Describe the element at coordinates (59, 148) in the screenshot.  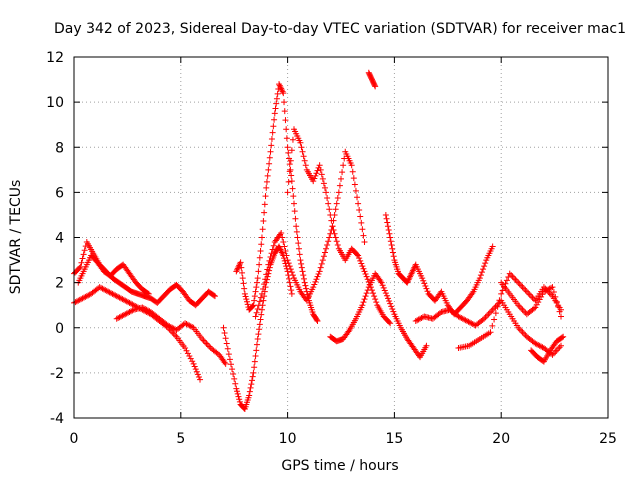
I see `y-tick-label: 8` at that location.